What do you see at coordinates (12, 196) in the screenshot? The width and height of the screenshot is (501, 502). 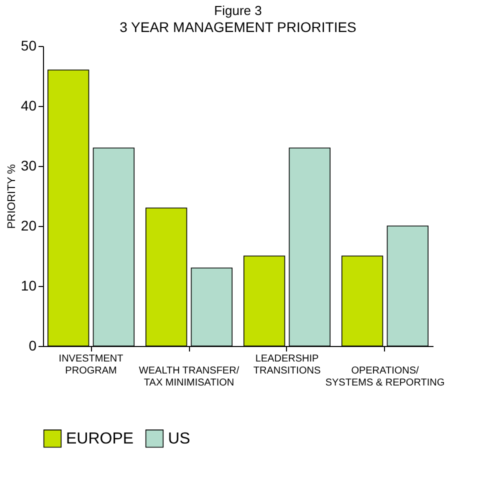 I see `y-axis-title: PRIORITY %` at bounding box center [12, 196].